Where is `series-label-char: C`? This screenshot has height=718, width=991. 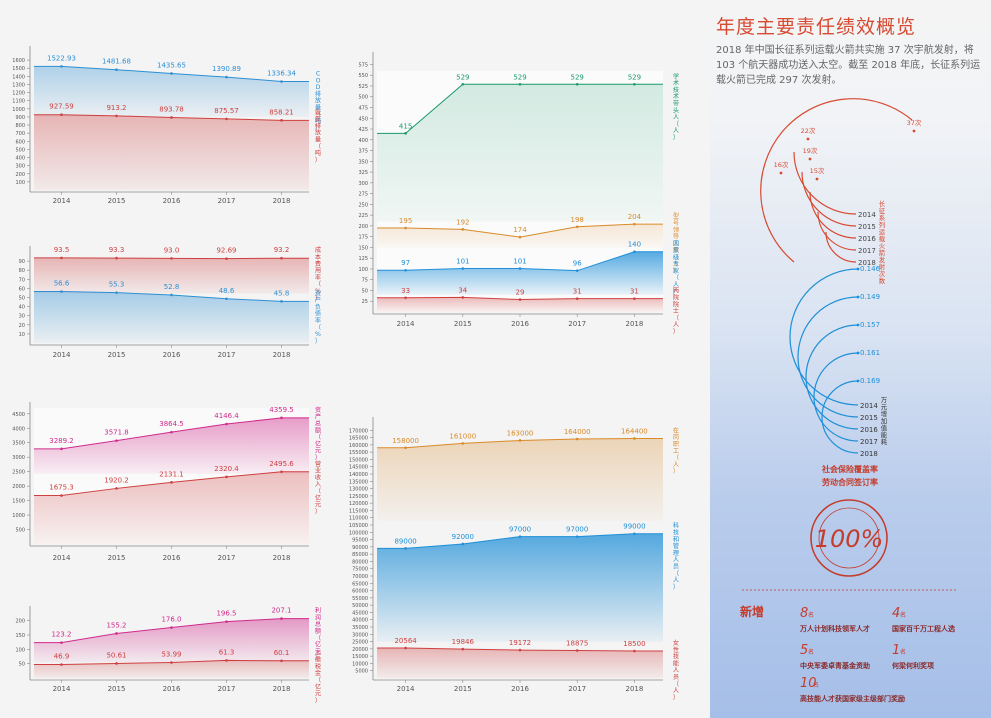 series-label-char: C is located at coordinates (318, 74).